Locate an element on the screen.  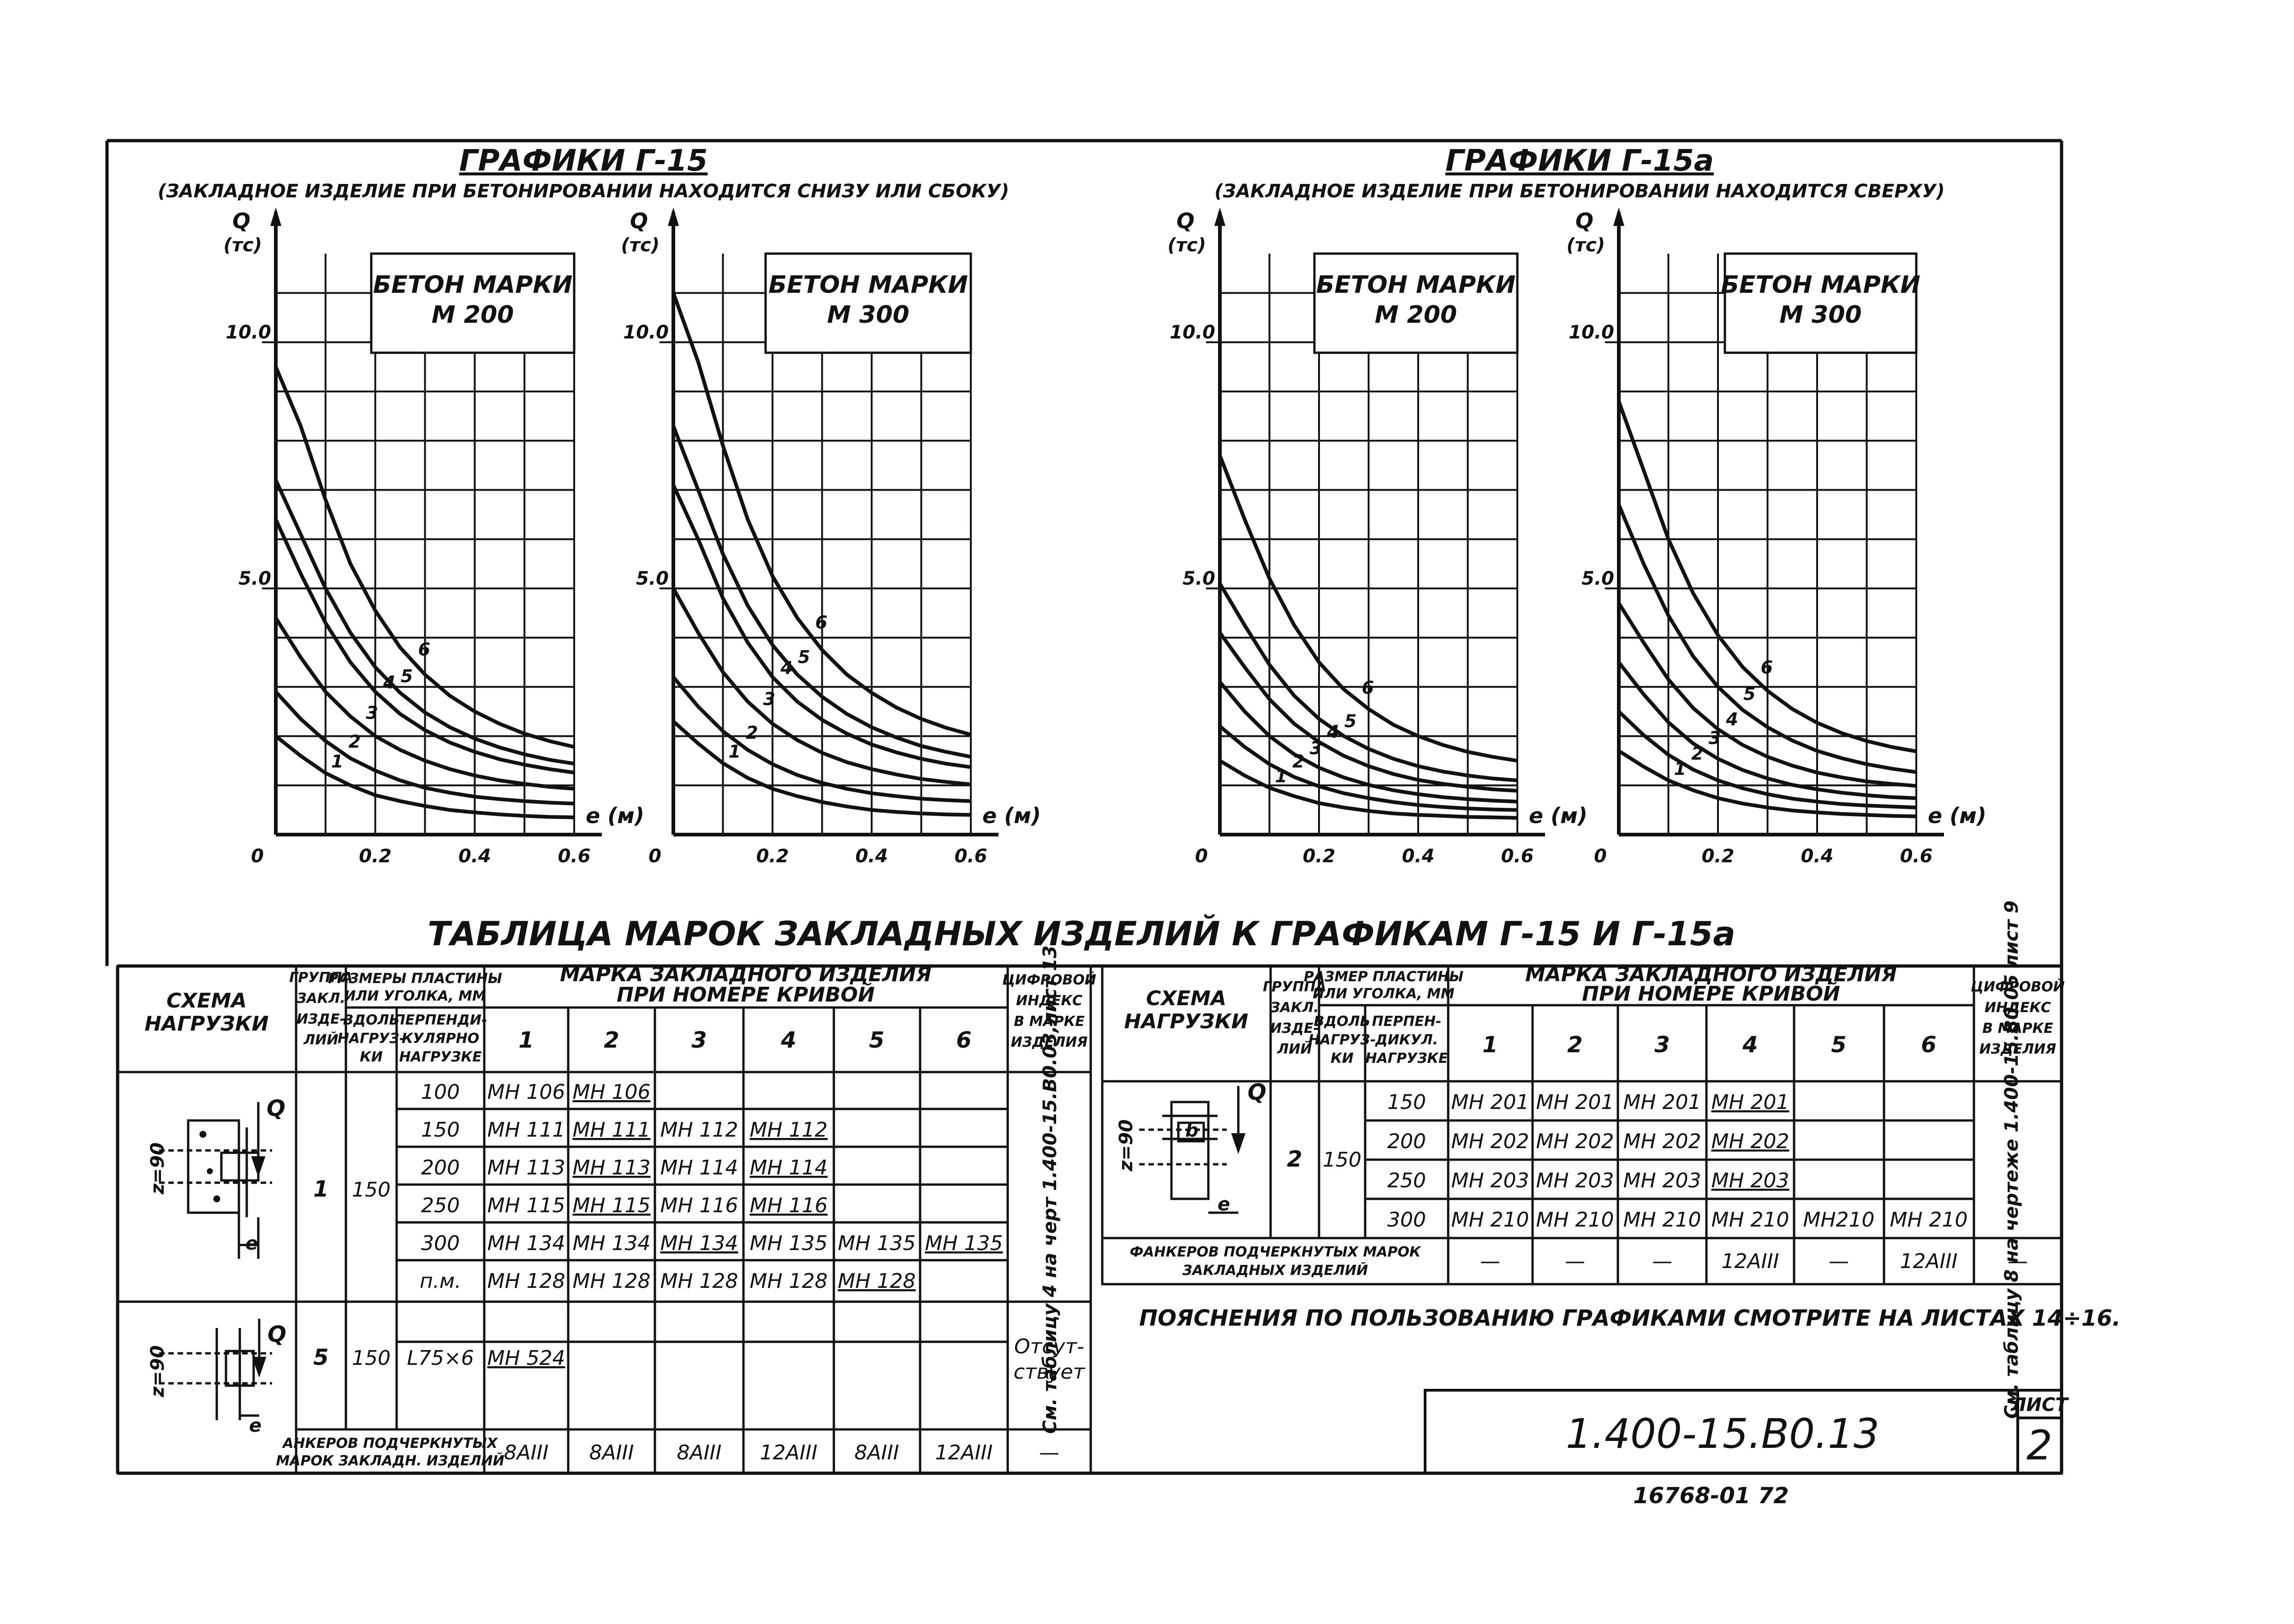
r-h-along-l3: КИ is located at coordinates (1342, 1058).